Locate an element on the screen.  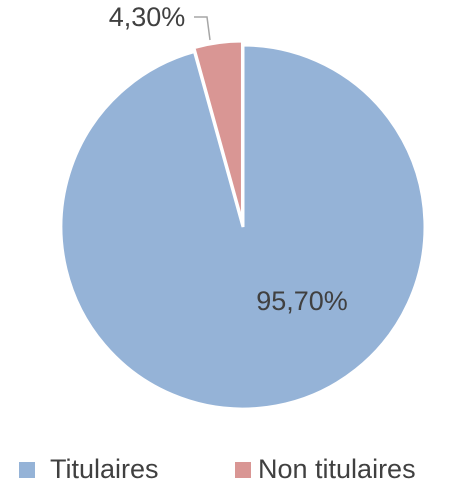
legend-label: Titulaires is located at coordinates (104, 469).